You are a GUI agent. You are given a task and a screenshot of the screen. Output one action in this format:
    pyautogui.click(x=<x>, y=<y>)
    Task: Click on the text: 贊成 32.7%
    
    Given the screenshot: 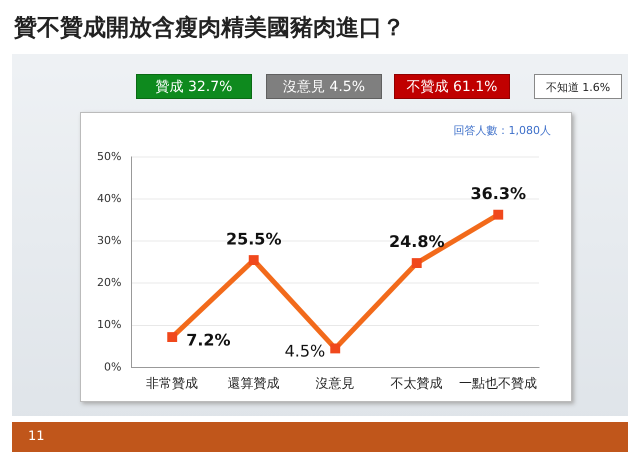 What is the action you would take?
    pyautogui.click(x=194, y=86)
    